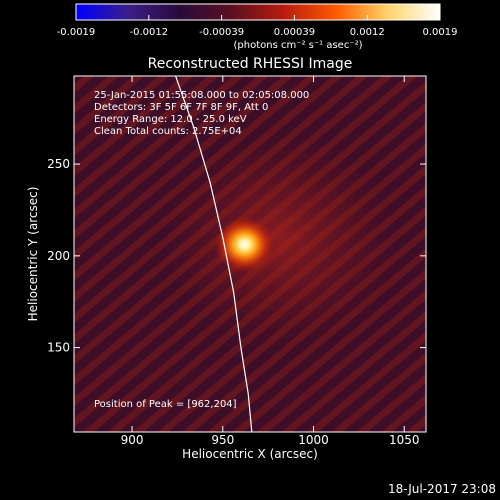 The width and height of the screenshot is (500, 500). I want to click on colorbar-tick-label: 0.0019, so click(440, 32).